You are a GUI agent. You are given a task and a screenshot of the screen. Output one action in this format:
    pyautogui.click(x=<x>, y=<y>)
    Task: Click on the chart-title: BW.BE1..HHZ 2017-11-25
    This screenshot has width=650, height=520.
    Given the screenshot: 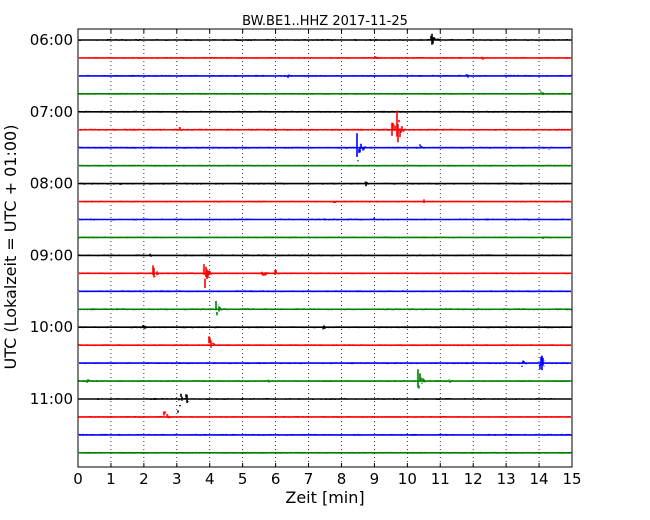 What is the action you would take?
    pyautogui.click(x=325, y=21)
    